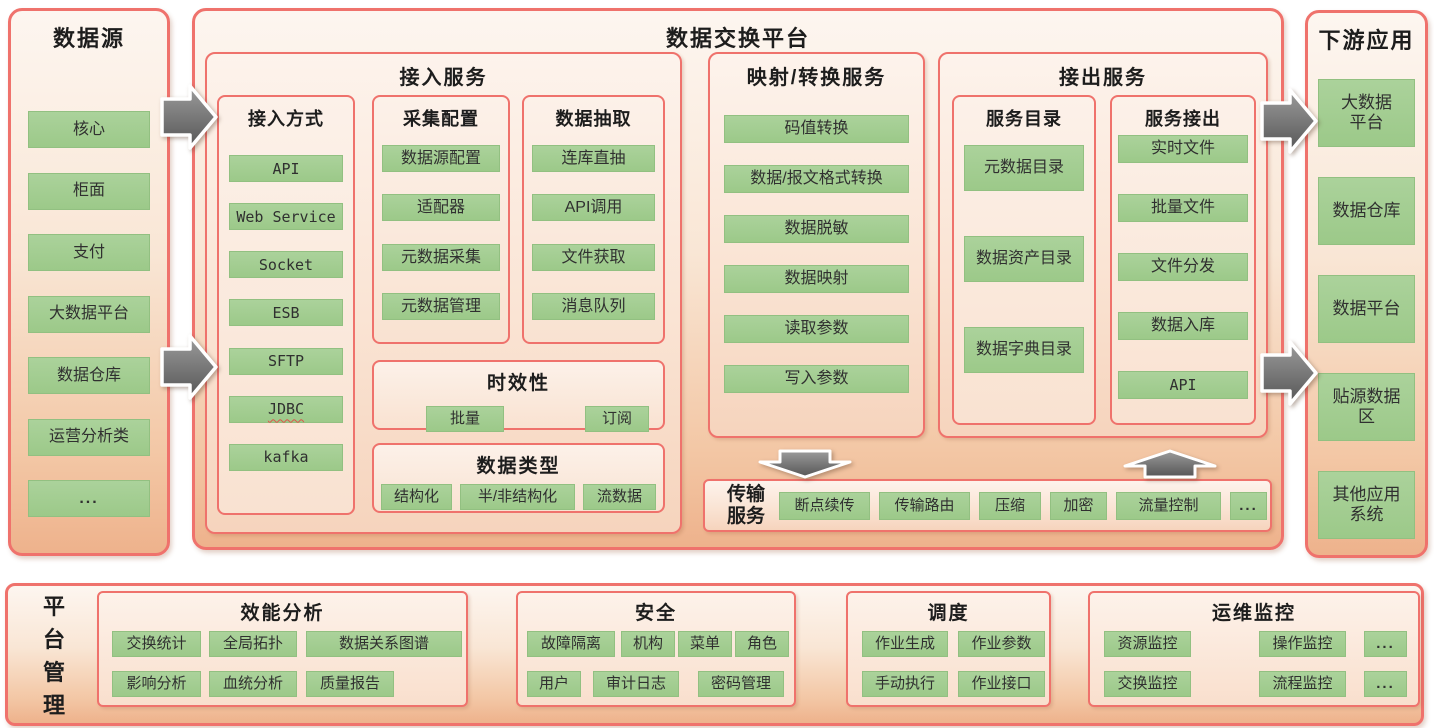 The height and width of the screenshot is (728, 1434). Describe the element at coordinates (1366, 505) in the screenshot. I see `downstream-app-item: 其他应用 系统` at that location.